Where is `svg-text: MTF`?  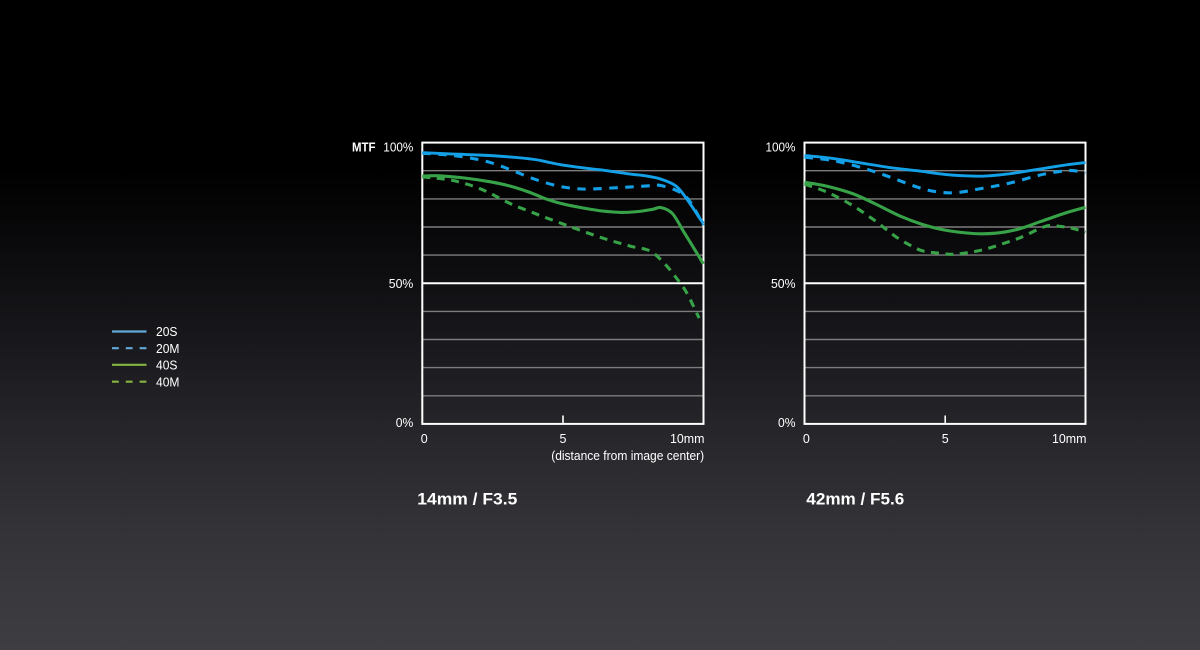
svg-text: MTF is located at coordinates (364, 148).